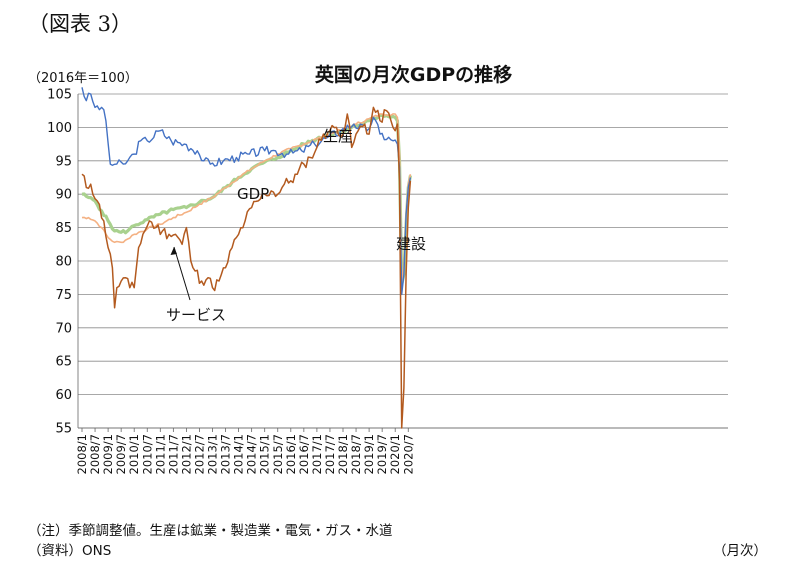 Image resolution: width=797 pixels, height=574 pixels. Describe the element at coordinates (369, 454) in the screenshot. I see `x-tick-label: 2019/1` at that location.